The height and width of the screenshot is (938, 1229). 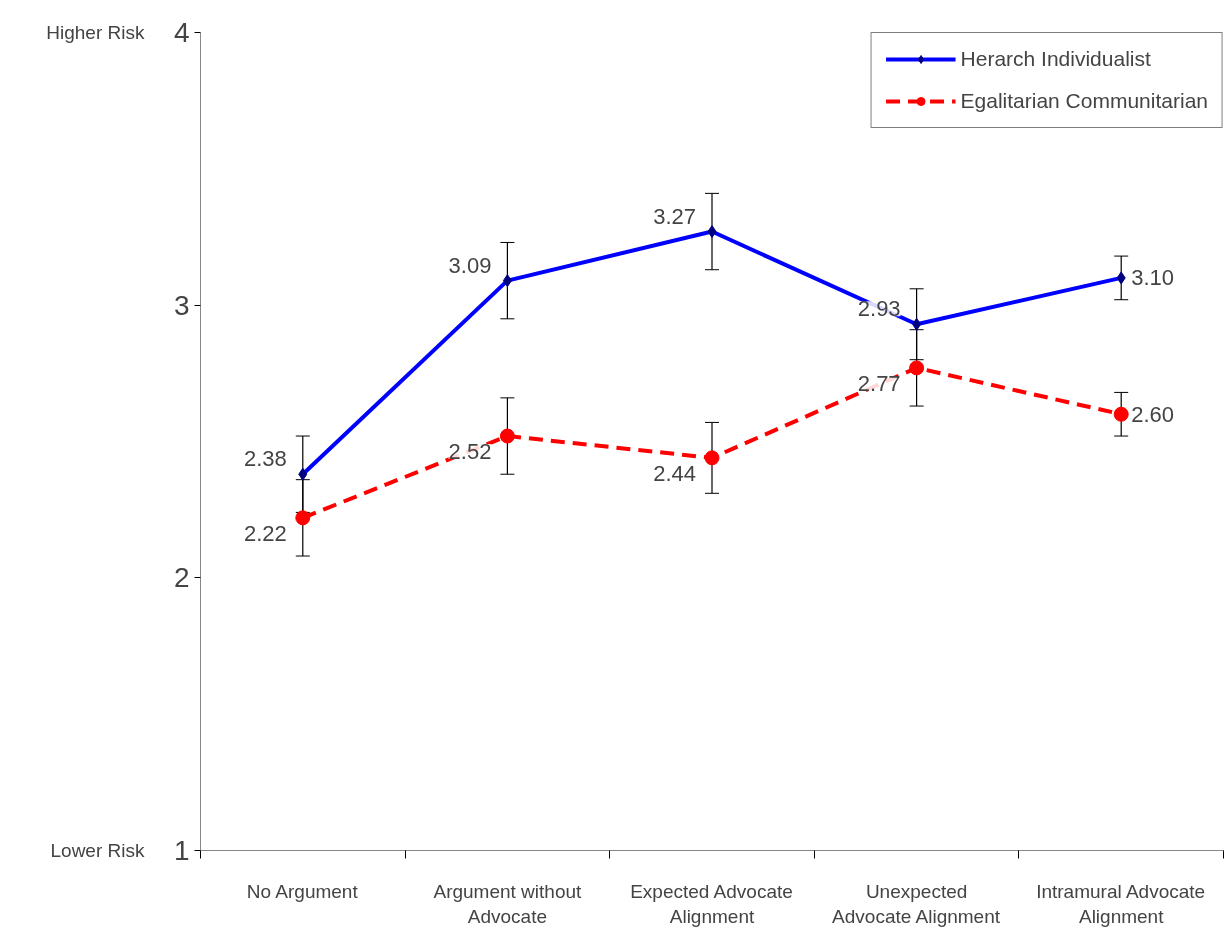 I want to click on x-tick-label: No Argument, so click(x=302, y=891).